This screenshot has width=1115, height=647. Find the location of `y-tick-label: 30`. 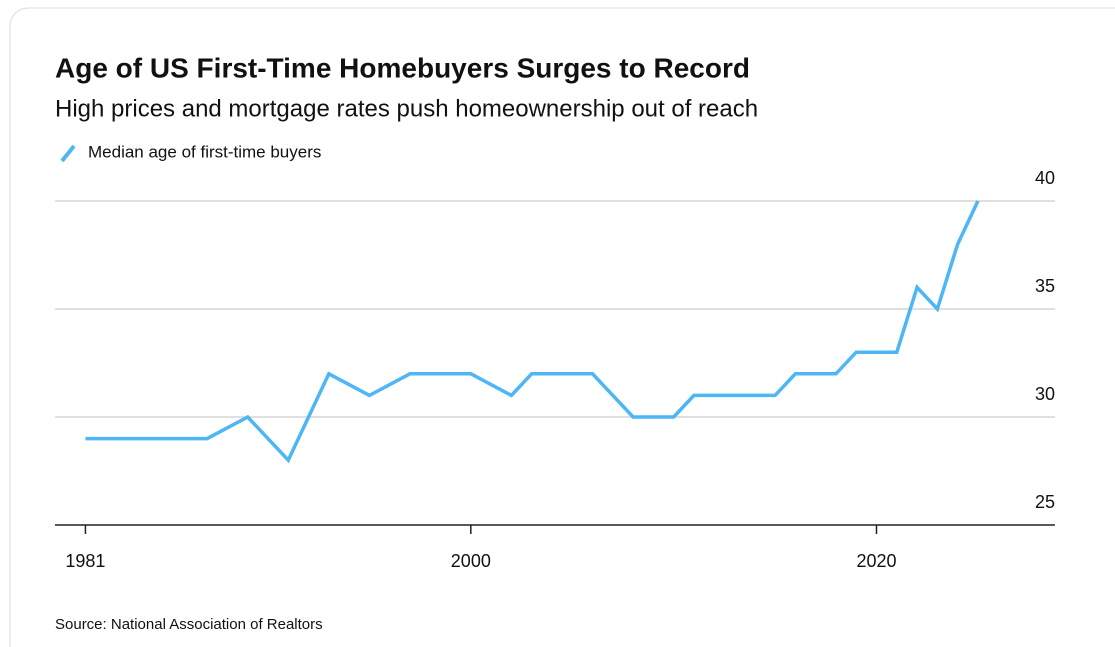

y-tick-label: 30 is located at coordinates (1045, 394).